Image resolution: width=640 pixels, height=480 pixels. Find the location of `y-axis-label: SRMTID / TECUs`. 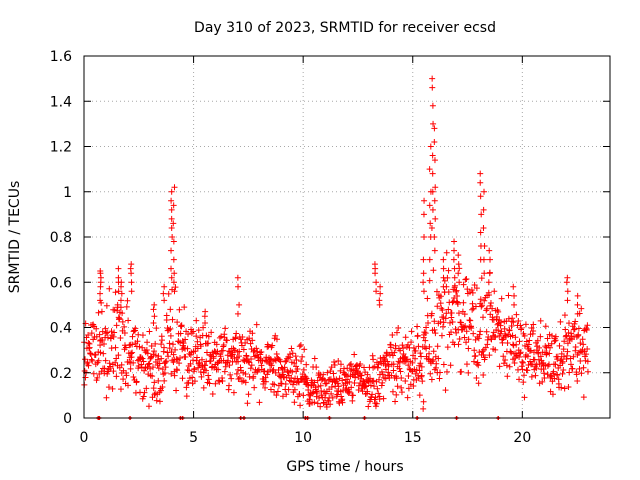

y-axis-label: SRMTID / TECUs is located at coordinates (15, 237).